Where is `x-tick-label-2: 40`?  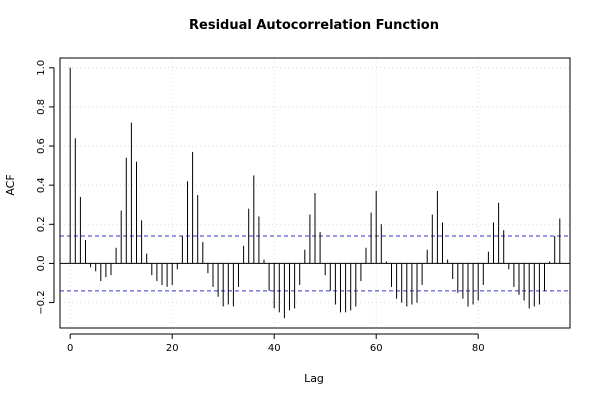
x-tick-label-2: 40 is located at coordinates (274, 348).